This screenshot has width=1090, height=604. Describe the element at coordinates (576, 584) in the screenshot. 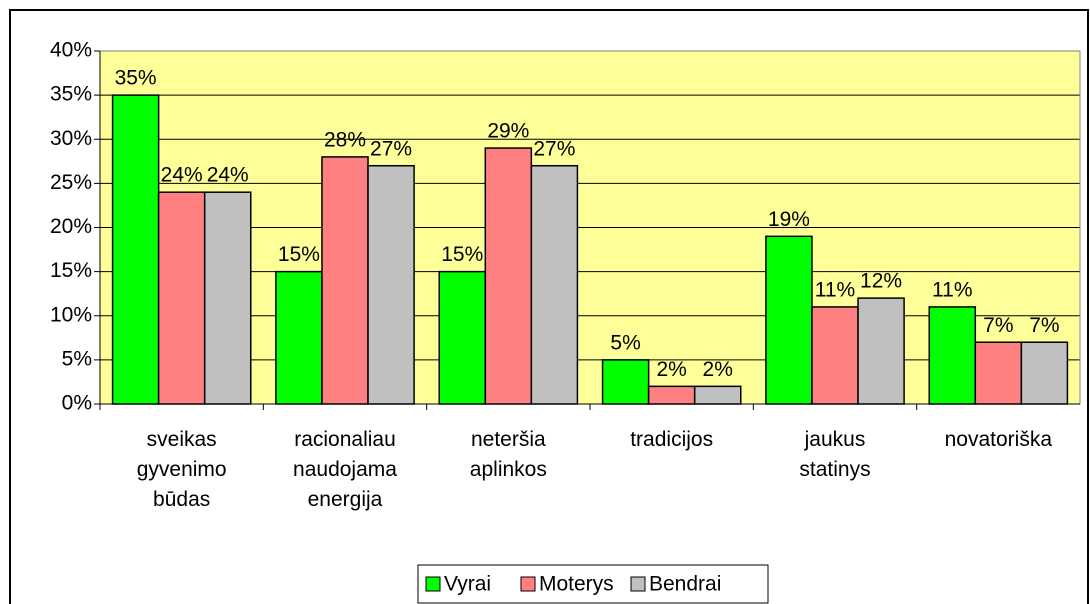

I see `legend-label: Moterys` at that location.